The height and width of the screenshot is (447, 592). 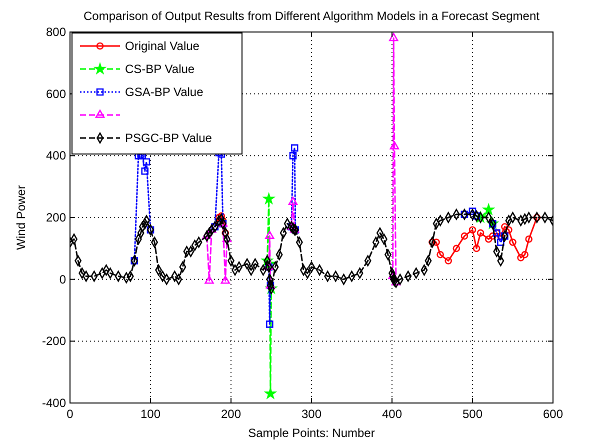 I want to click on legend-label: GSA-BP Value, so click(x=164, y=92).